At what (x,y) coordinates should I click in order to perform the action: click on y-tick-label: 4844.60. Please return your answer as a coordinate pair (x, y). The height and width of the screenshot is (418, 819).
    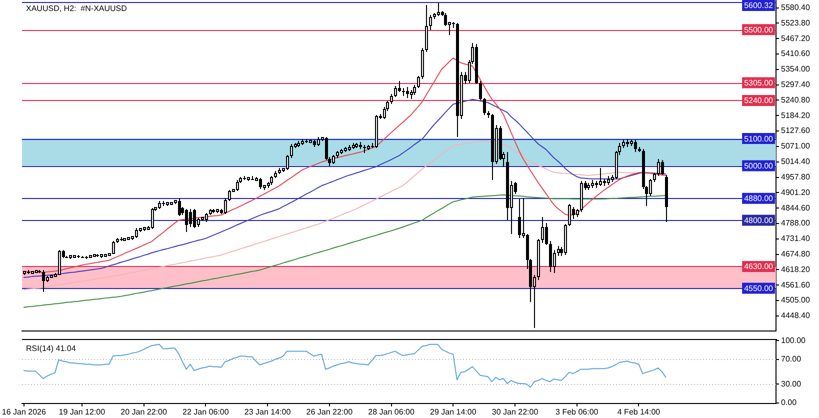
    Looking at the image, I should click on (795, 207).